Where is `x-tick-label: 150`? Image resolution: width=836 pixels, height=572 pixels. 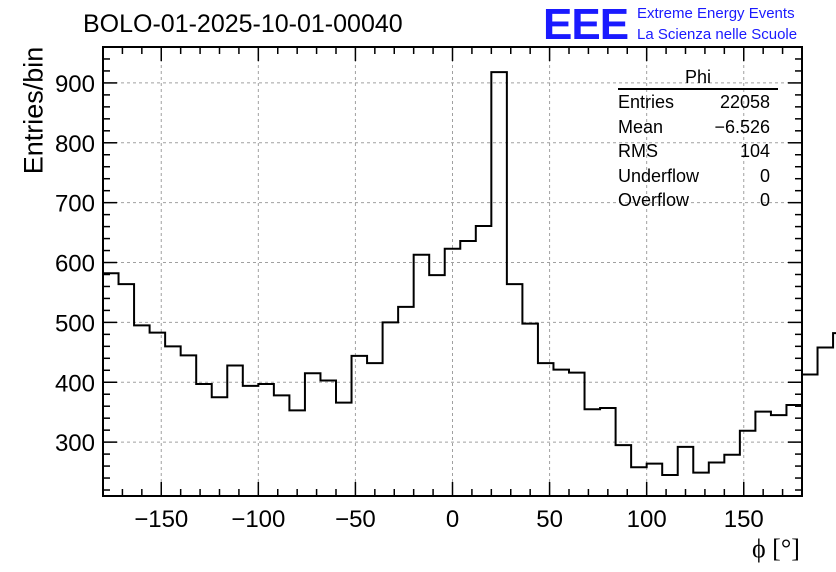 x-tick-label: 150 is located at coordinates (744, 519).